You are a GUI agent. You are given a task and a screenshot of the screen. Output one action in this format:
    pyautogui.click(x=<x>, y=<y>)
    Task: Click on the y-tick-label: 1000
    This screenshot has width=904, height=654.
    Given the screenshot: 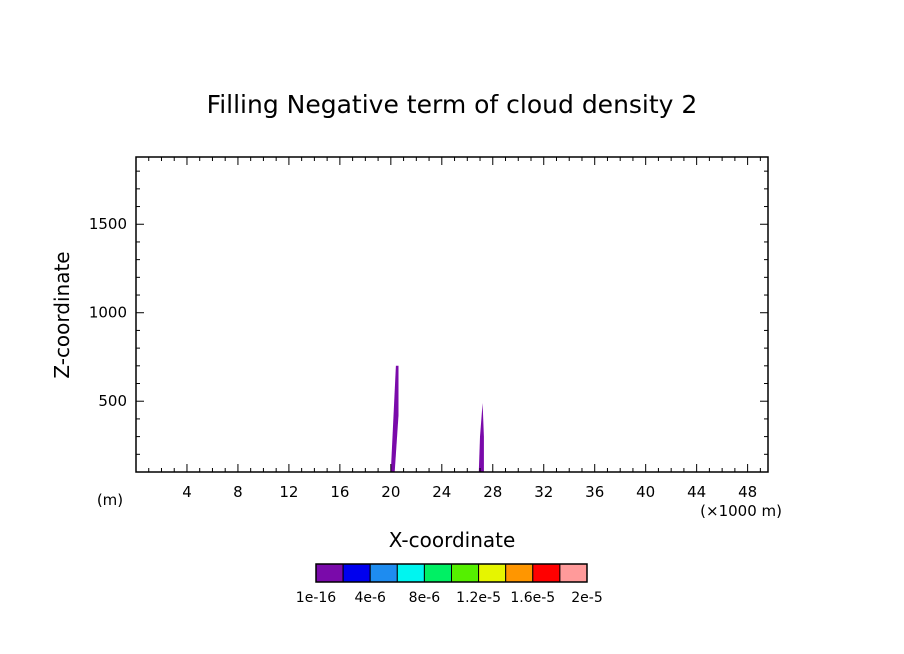 What is the action you would take?
    pyautogui.click(x=108, y=313)
    